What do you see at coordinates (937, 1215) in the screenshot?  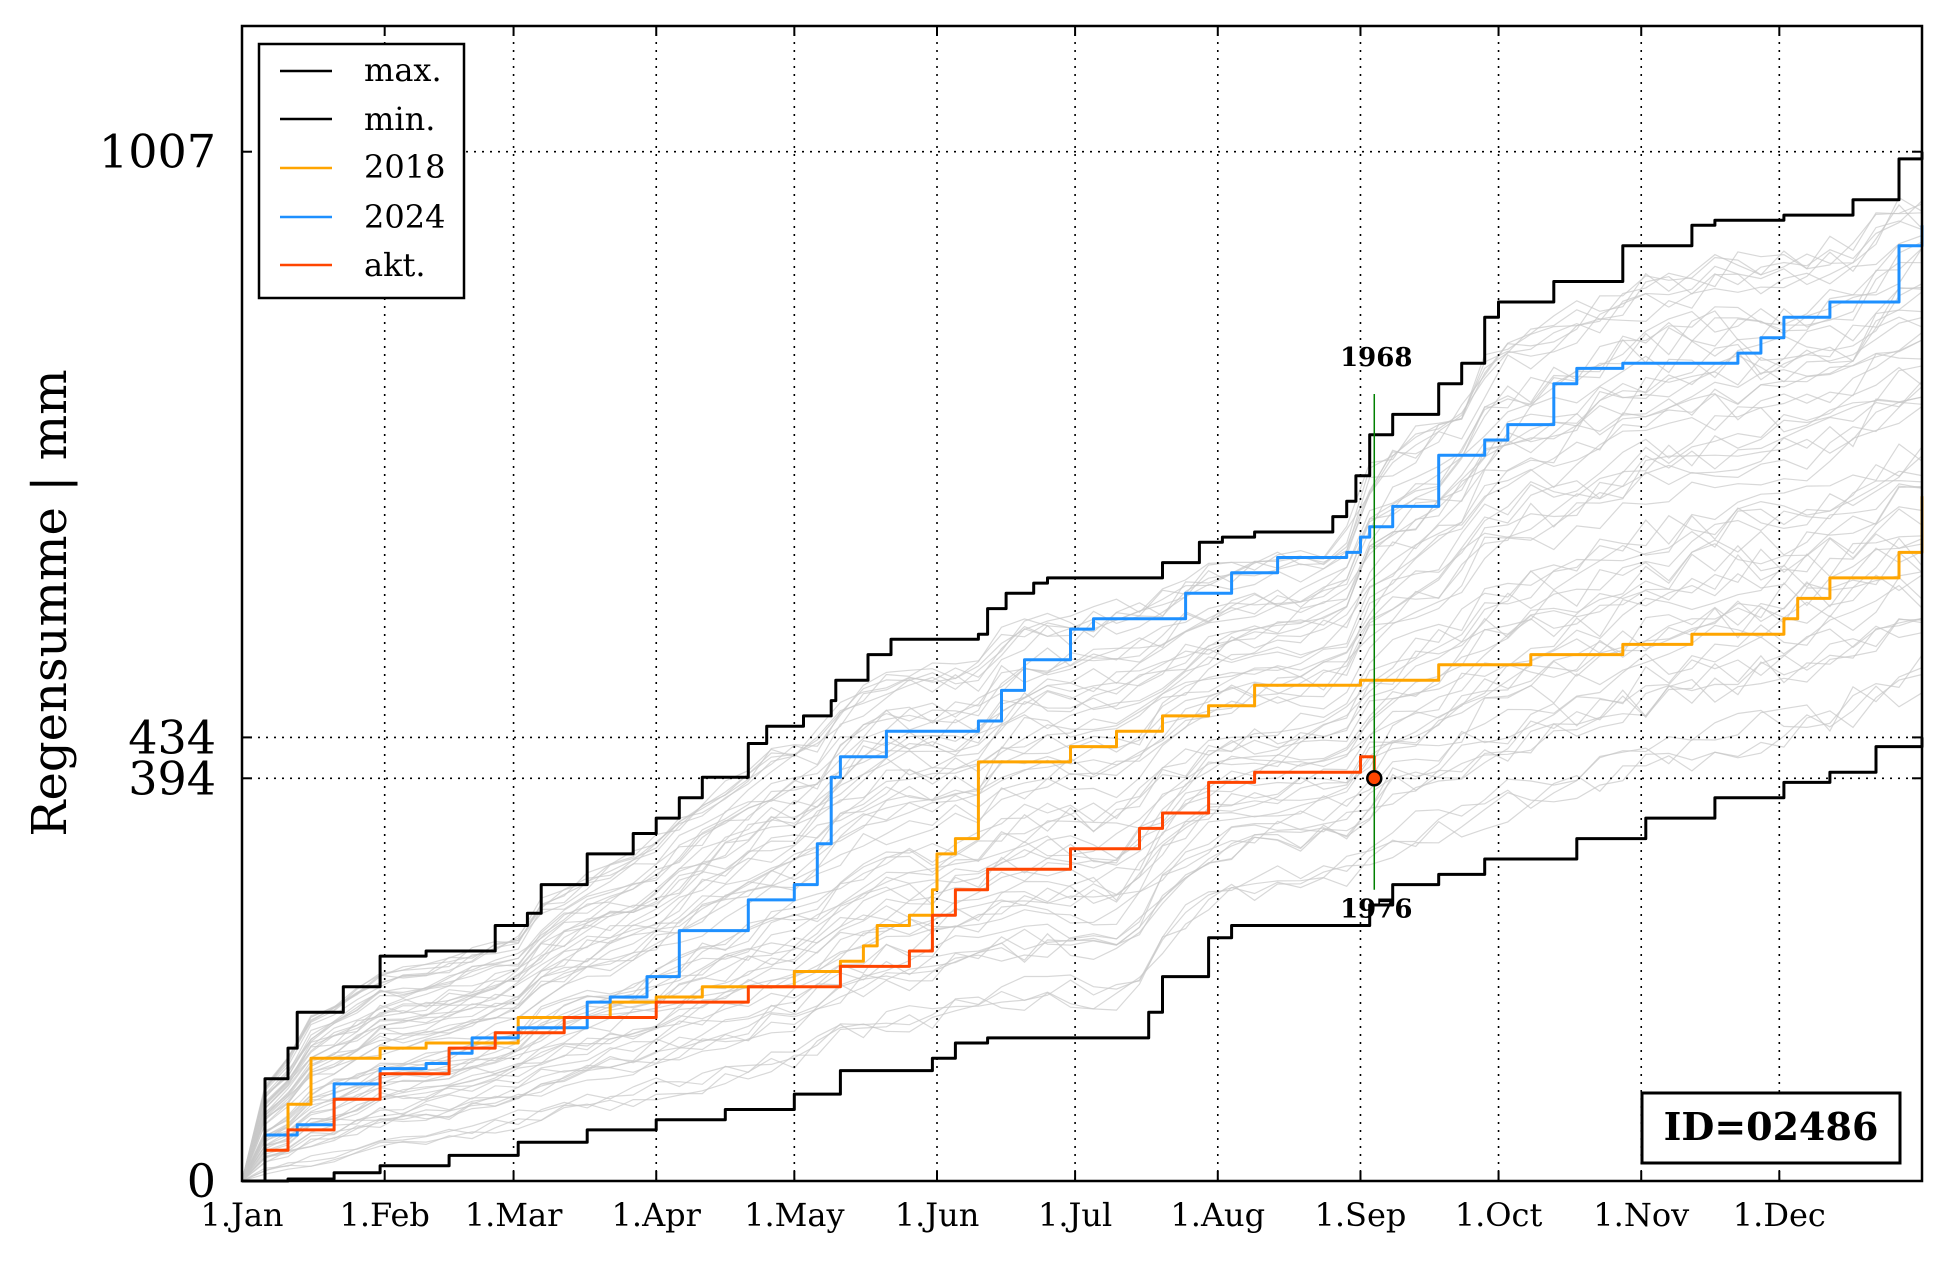 I see `x-tick-label: 1.Jun` at bounding box center [937, 1215].